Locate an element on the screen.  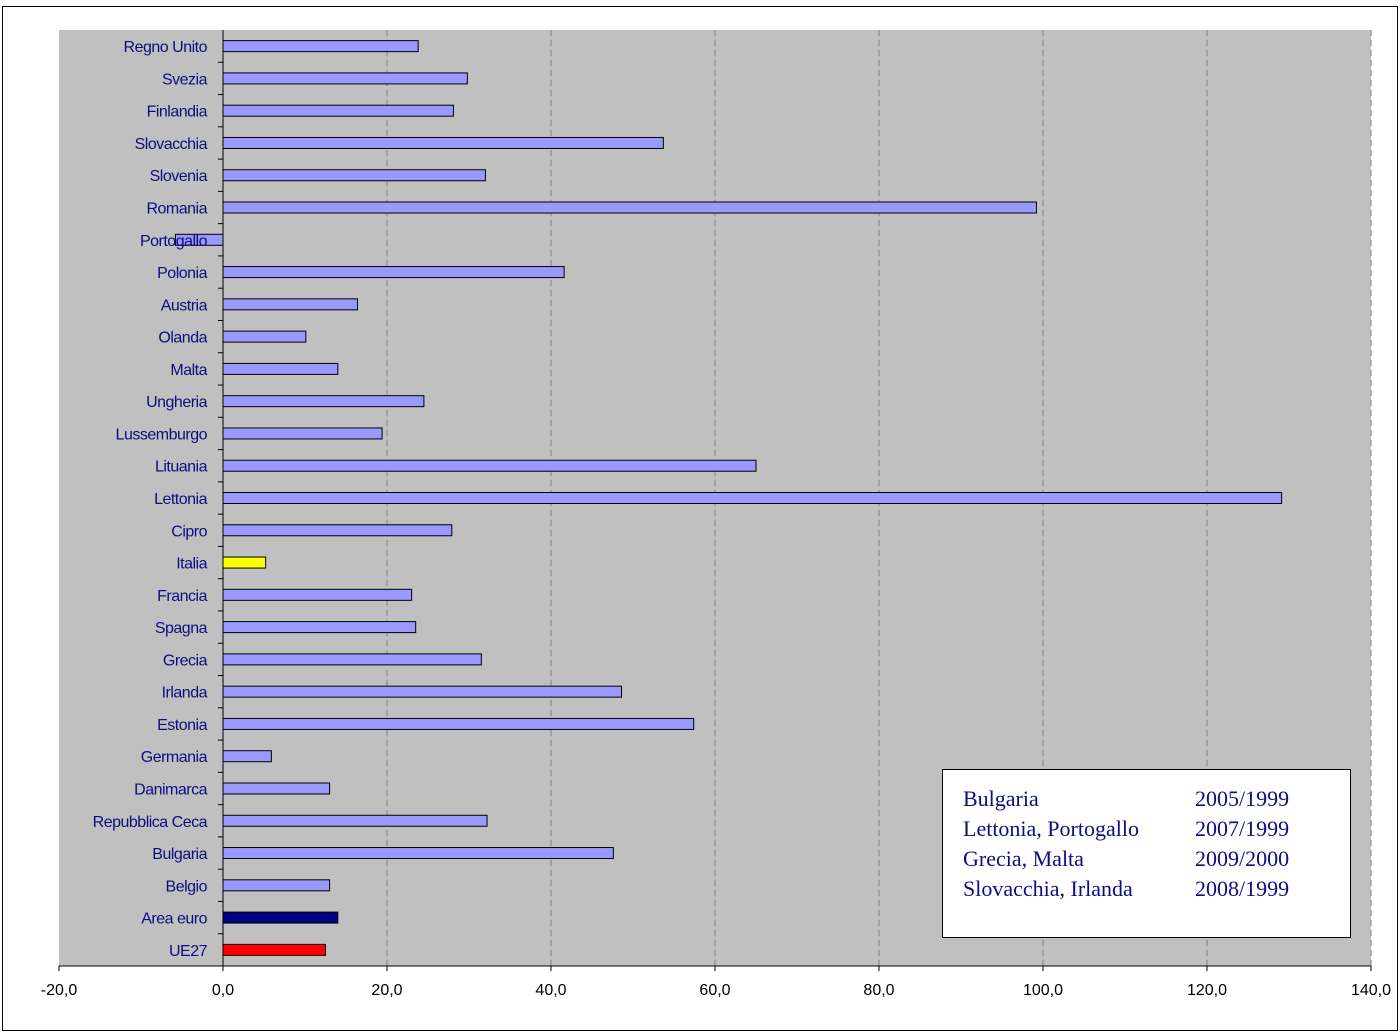
x-tick-label: 80,0 is located at coordinates (878, 990).